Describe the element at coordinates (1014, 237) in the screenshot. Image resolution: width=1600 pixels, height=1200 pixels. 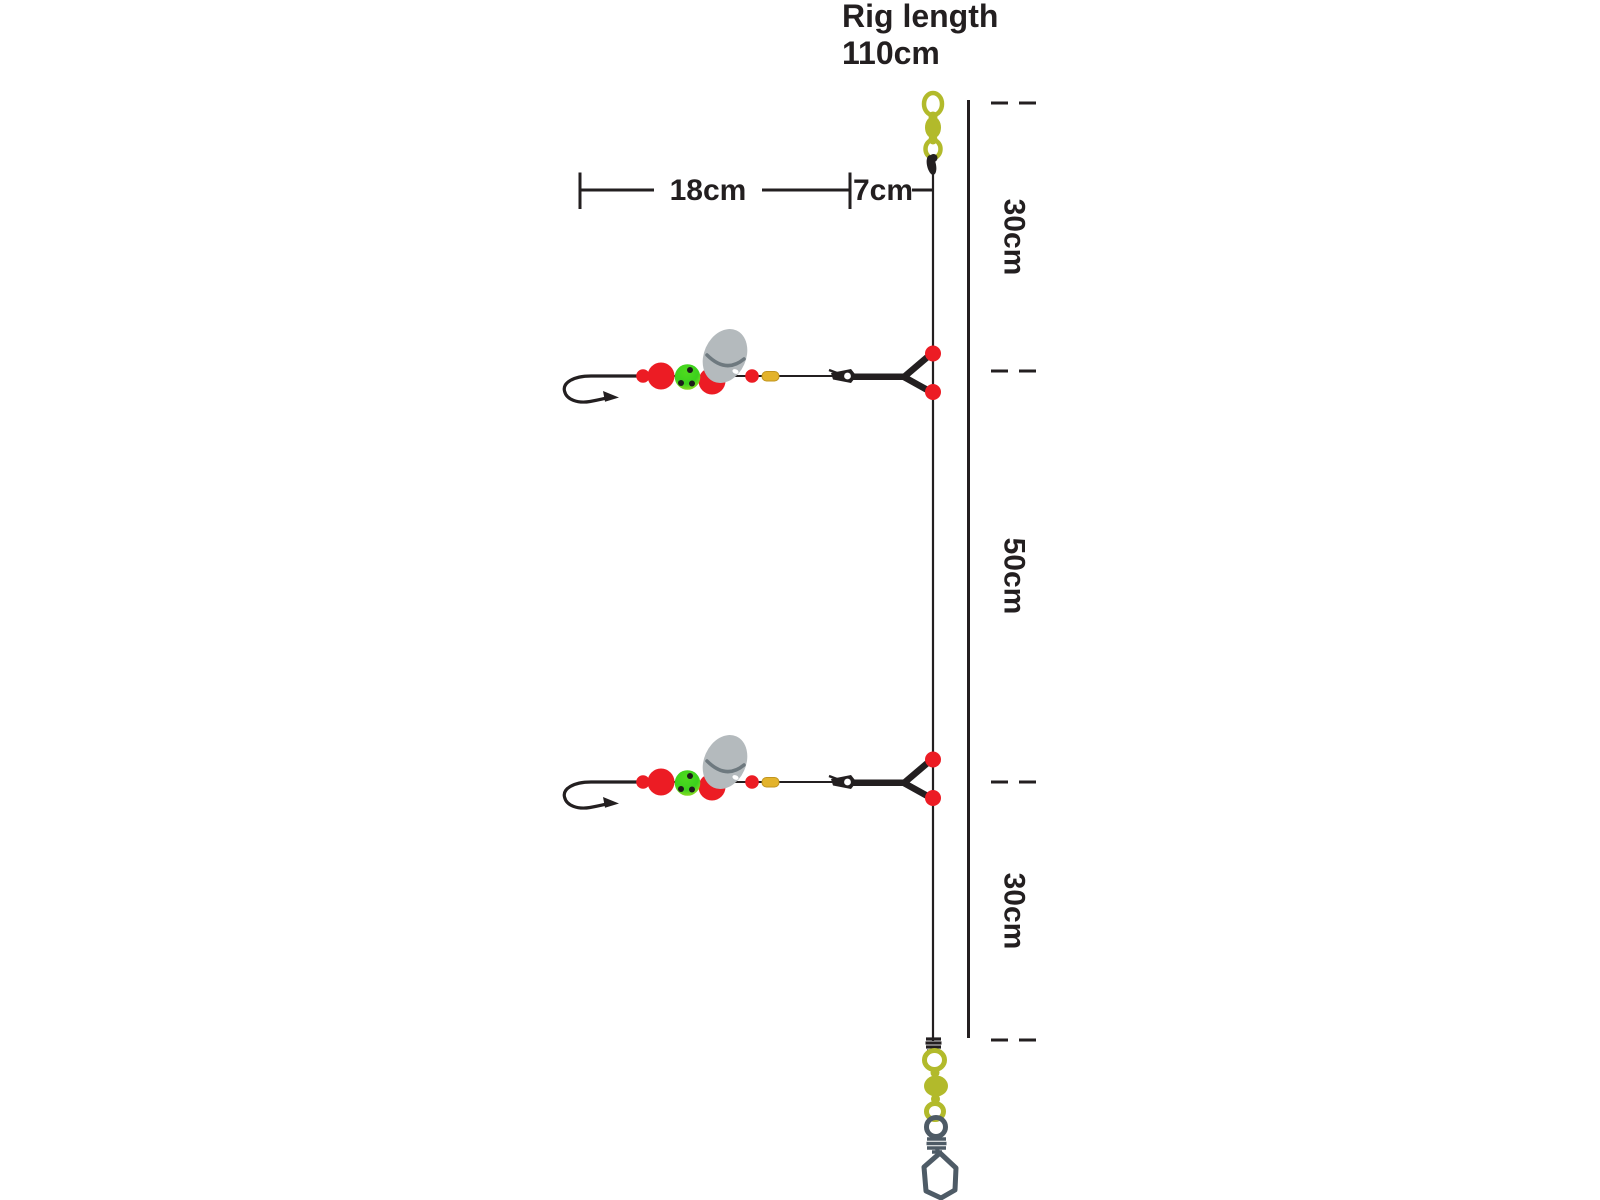
I see `segment-label-top: 30cm` at that location.